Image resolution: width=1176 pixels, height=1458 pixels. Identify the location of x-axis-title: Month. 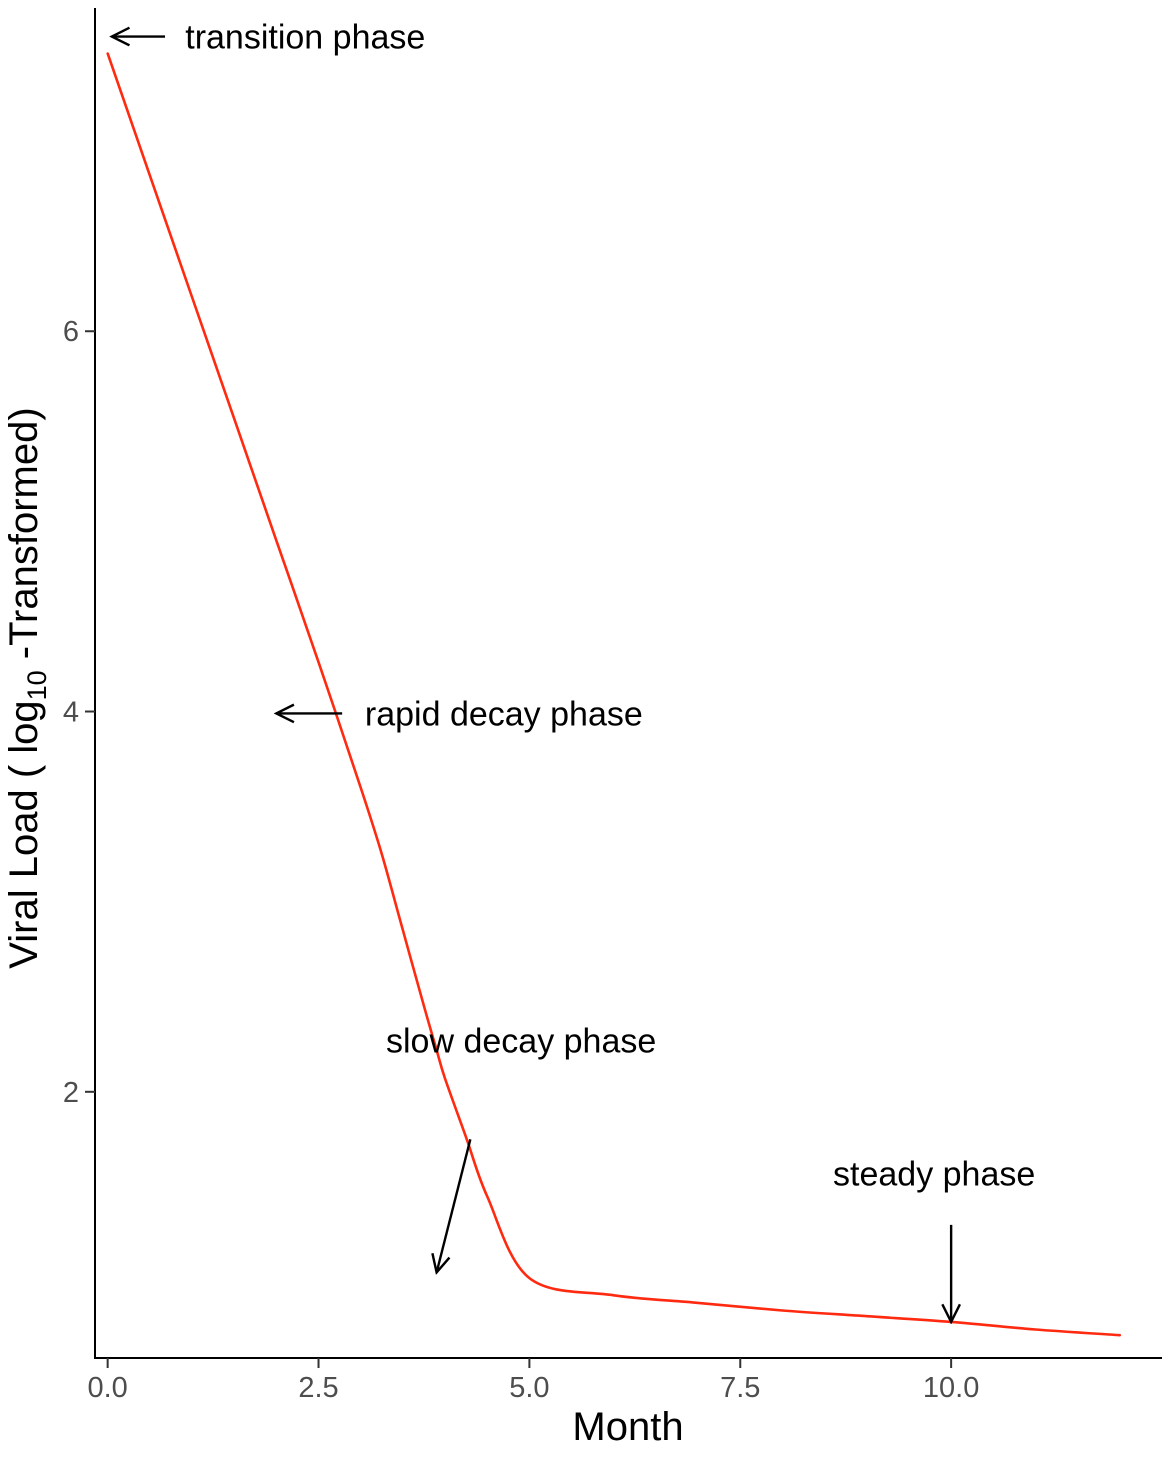
(627, 1427).